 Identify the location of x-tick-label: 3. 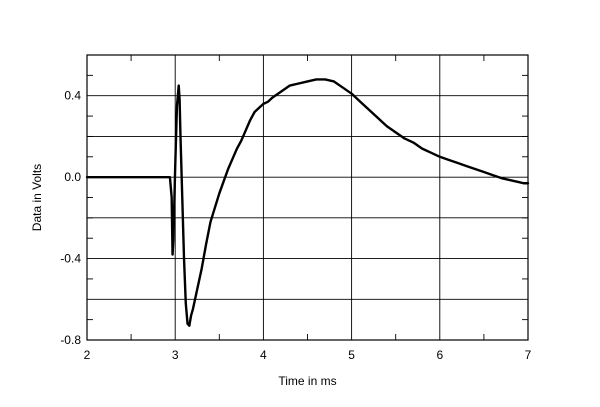
(175, 355).